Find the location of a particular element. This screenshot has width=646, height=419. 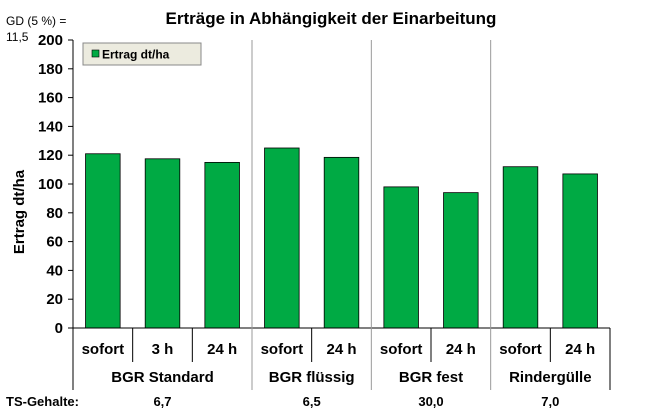

y-tick-label: 160 is located at coordinates (50, 98).